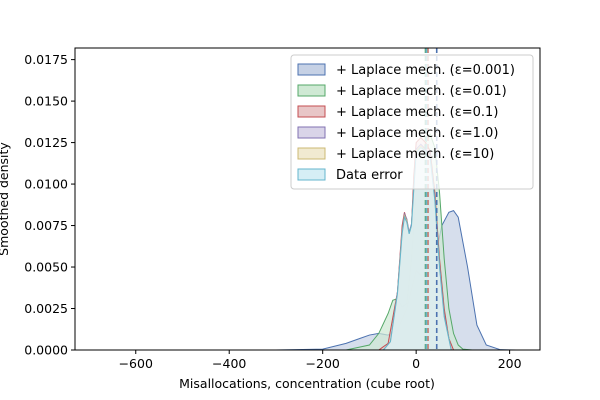 The height and width of the screenshot is (400, 600). What do you see at coordinates (417, 133) in the screenshot?
I see `legend-label-4: + Laplace mech. (ε=1.0)` at bounding box center [417, 133].